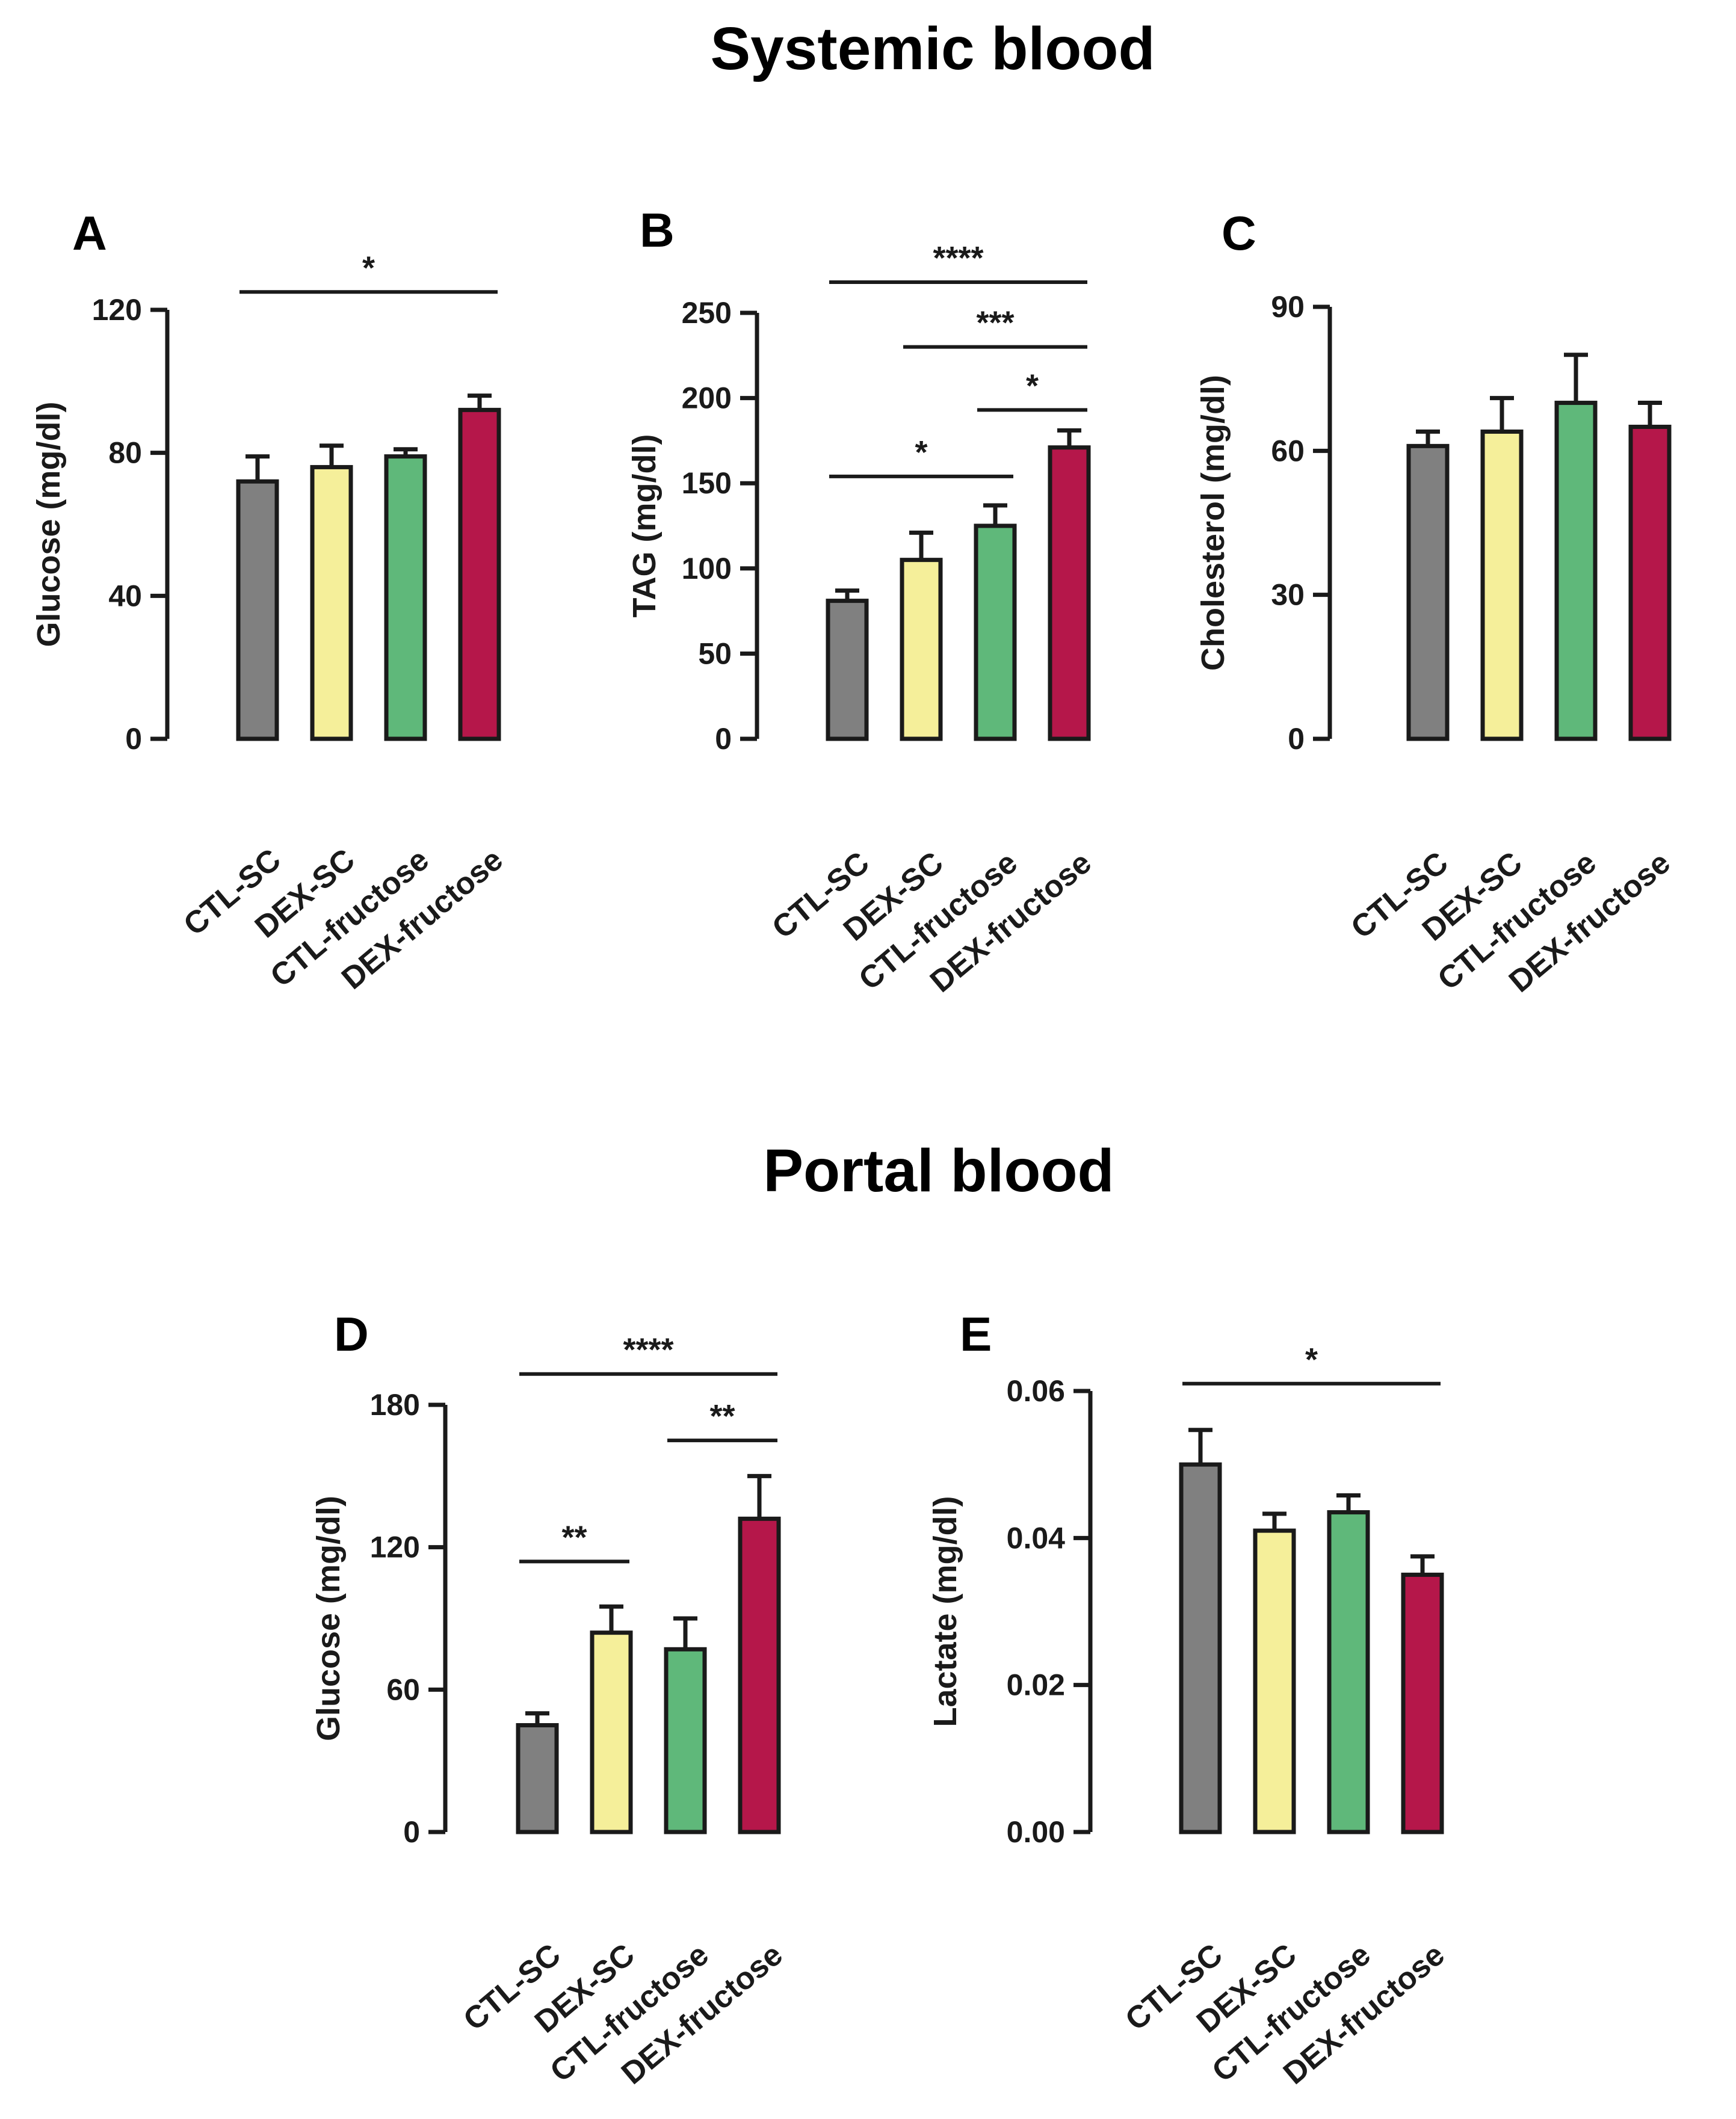 The width and height of the screenshot is (1736, 2119). I want to click on y-axis-title: Lactate (mg/dl), so click(945, 1611).